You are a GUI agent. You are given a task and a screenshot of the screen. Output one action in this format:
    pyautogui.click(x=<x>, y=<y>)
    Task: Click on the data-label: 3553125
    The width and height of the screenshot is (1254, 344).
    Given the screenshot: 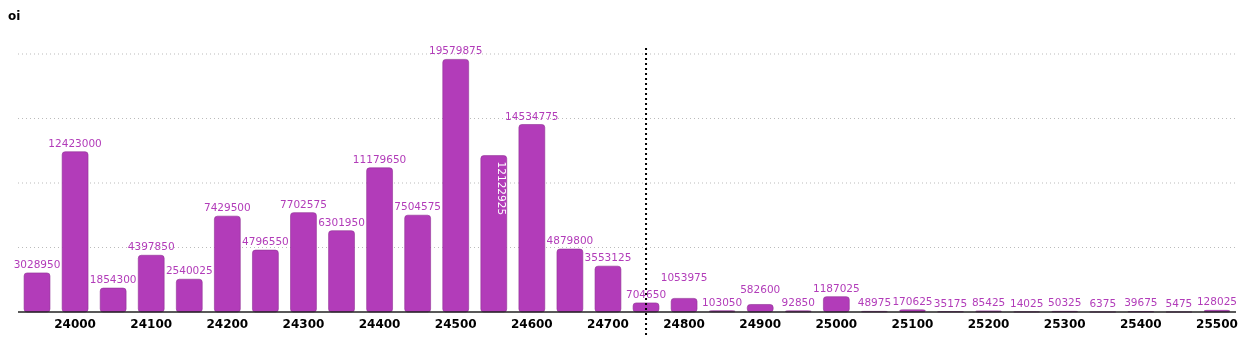 What is the action you would take?
    pyautogui.click(x=608, y=257)
    